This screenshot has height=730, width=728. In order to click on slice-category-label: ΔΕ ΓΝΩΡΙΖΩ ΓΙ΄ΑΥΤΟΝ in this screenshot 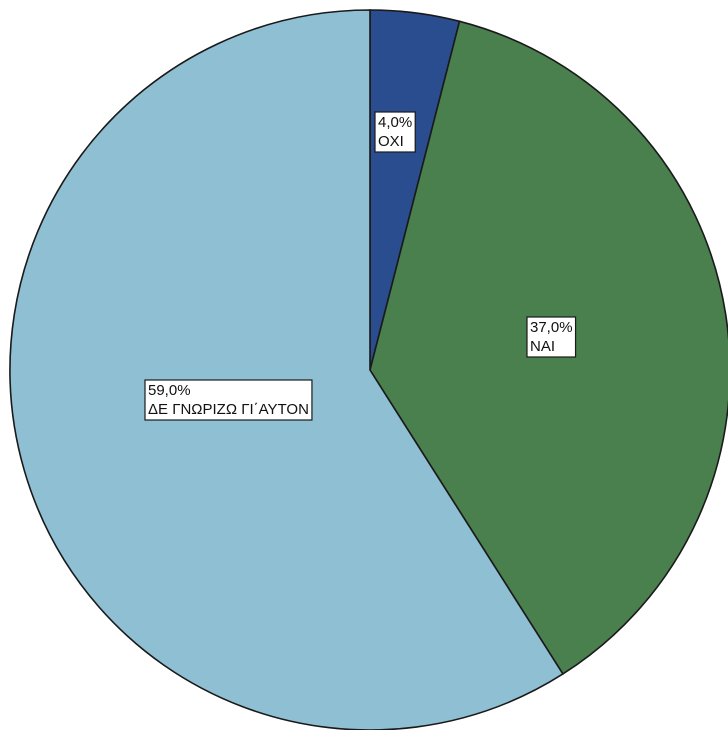, I will do `click(228, 409)`.